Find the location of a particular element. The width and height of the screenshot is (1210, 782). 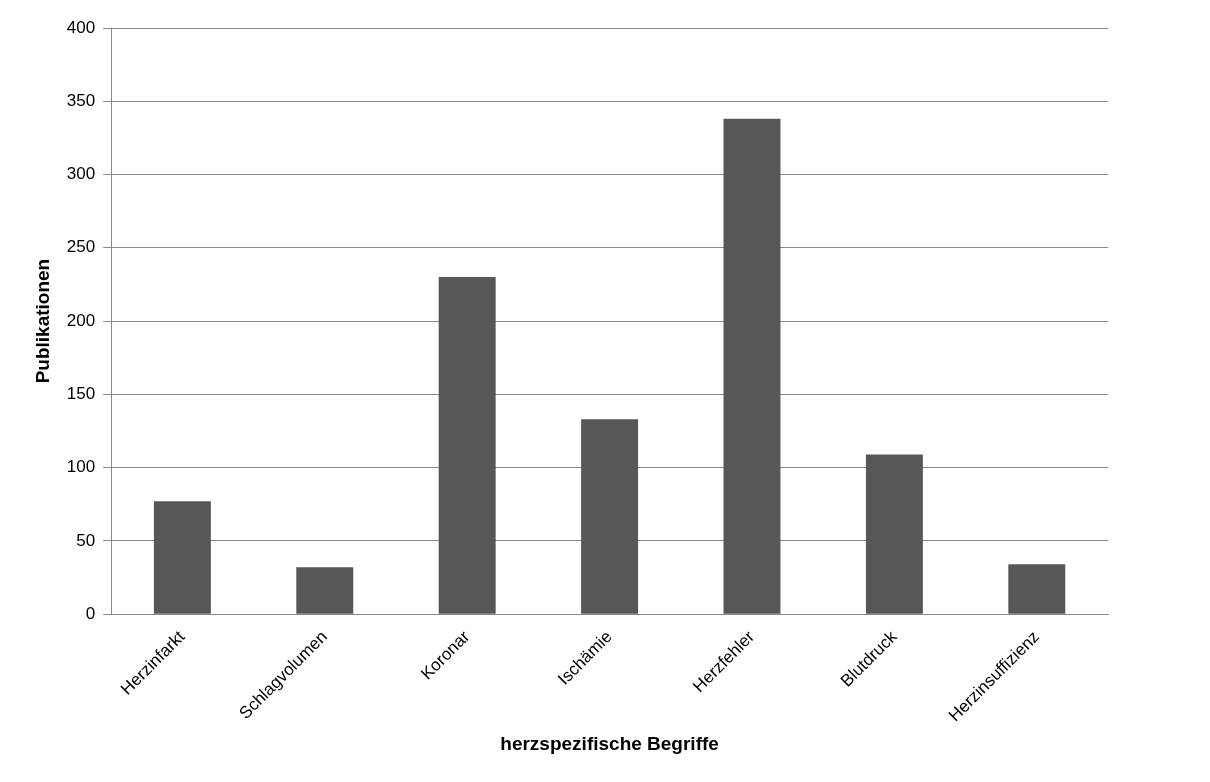

y-tick-label: 400 is located at coordinates (81, 27).